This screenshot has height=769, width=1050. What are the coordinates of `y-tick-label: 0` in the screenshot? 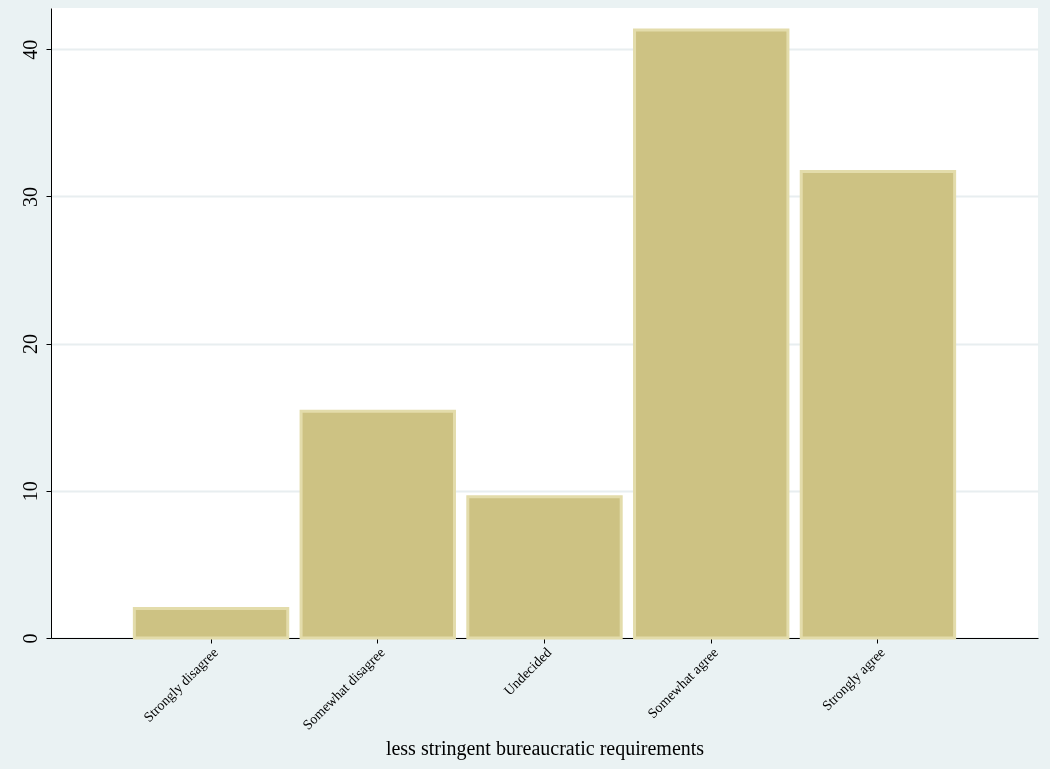 It's located at (29, 638).